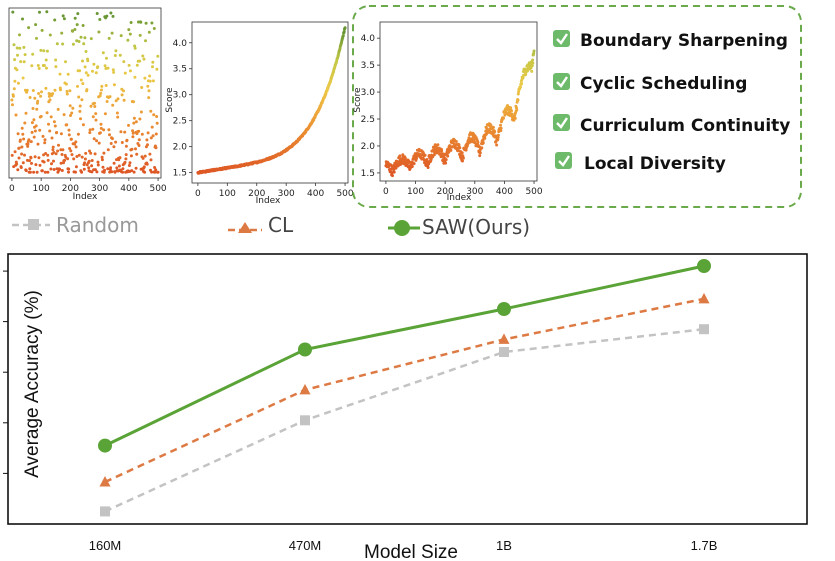 This screenshot has width=835, height=561. I want to click on y-tick-label: 3.5, so click(180, 70).